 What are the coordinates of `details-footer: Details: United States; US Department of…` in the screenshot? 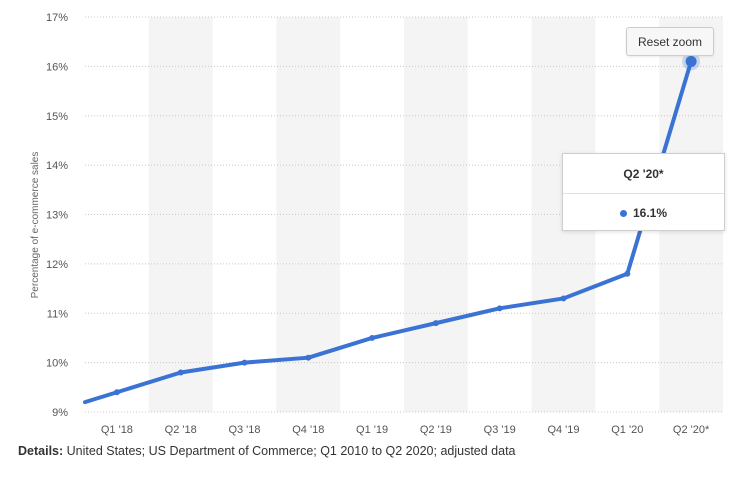 It's located at (267, 451).